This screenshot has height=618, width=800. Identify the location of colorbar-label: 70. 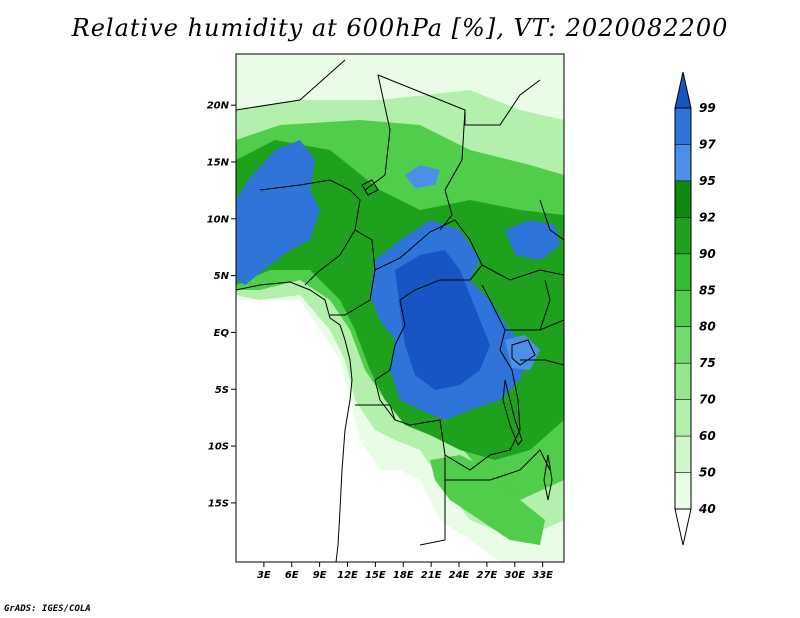
(707, 400).